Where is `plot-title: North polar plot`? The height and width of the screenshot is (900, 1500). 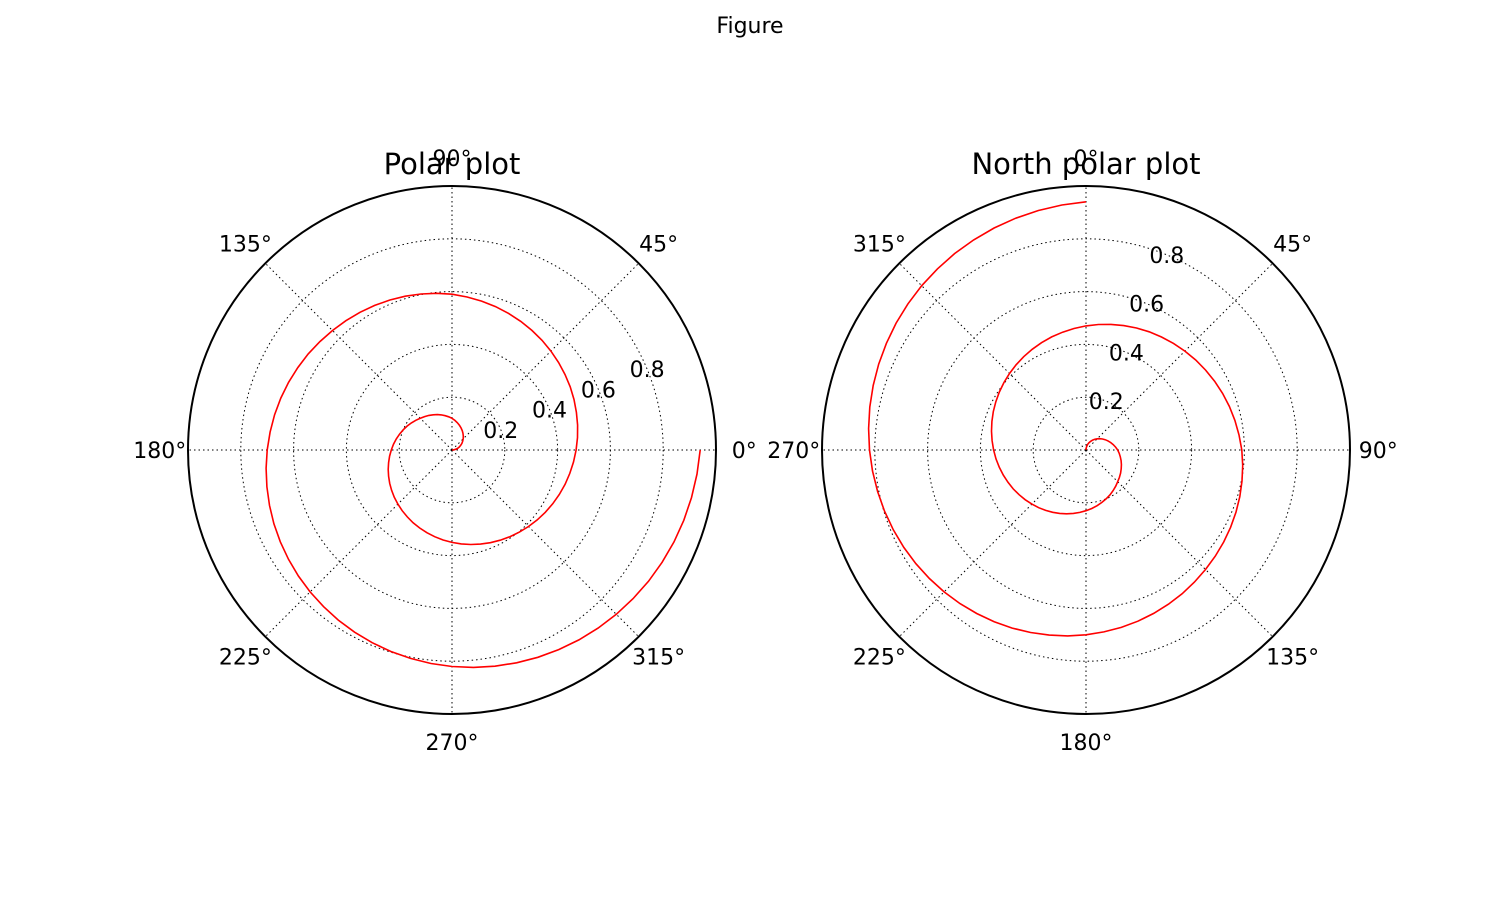 plot-title: North polar plot is located at coordinates (1085, 164).